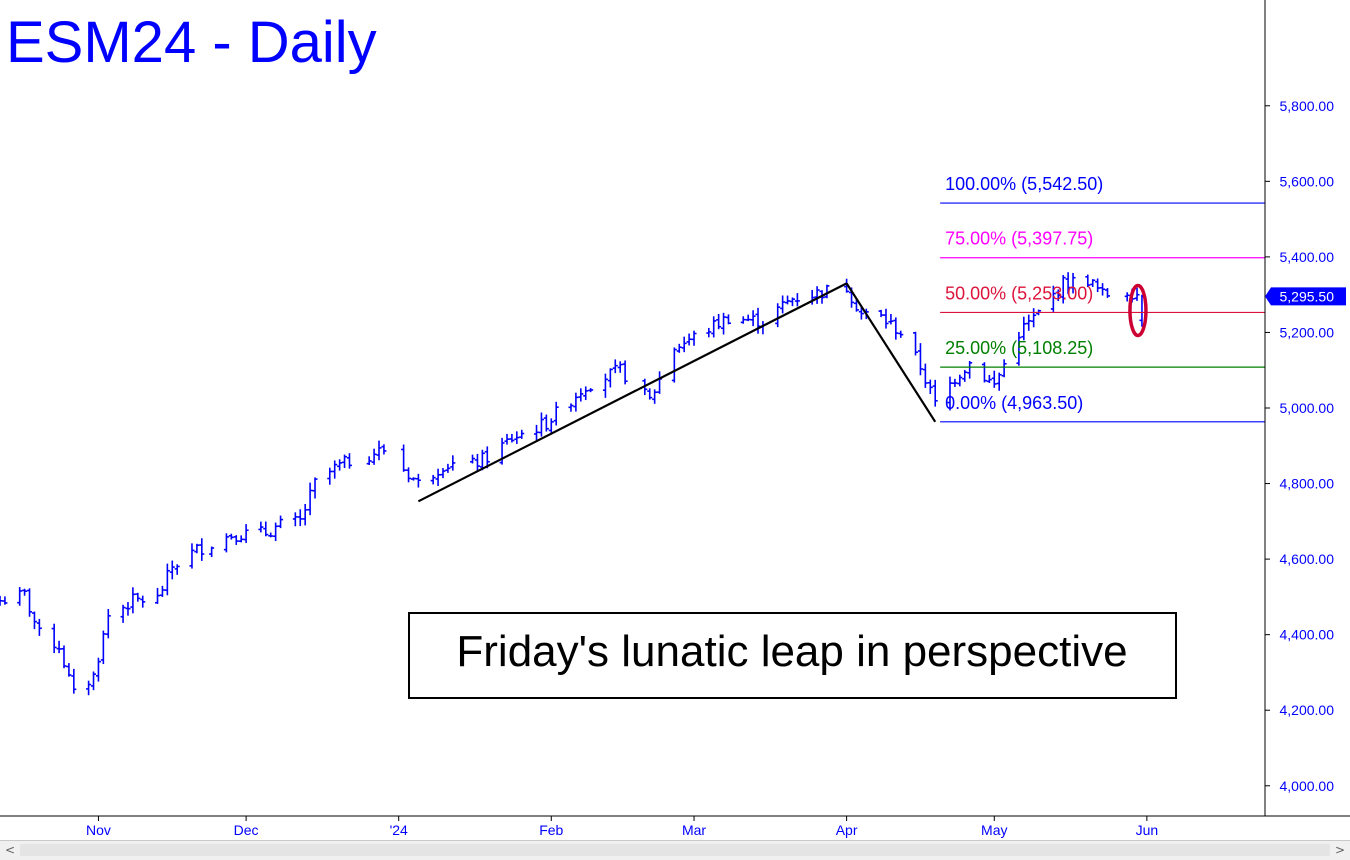 The width and height of the screenshot is (1350, 860). I want to click on time-tick-label: Nov, so click(98, 830).